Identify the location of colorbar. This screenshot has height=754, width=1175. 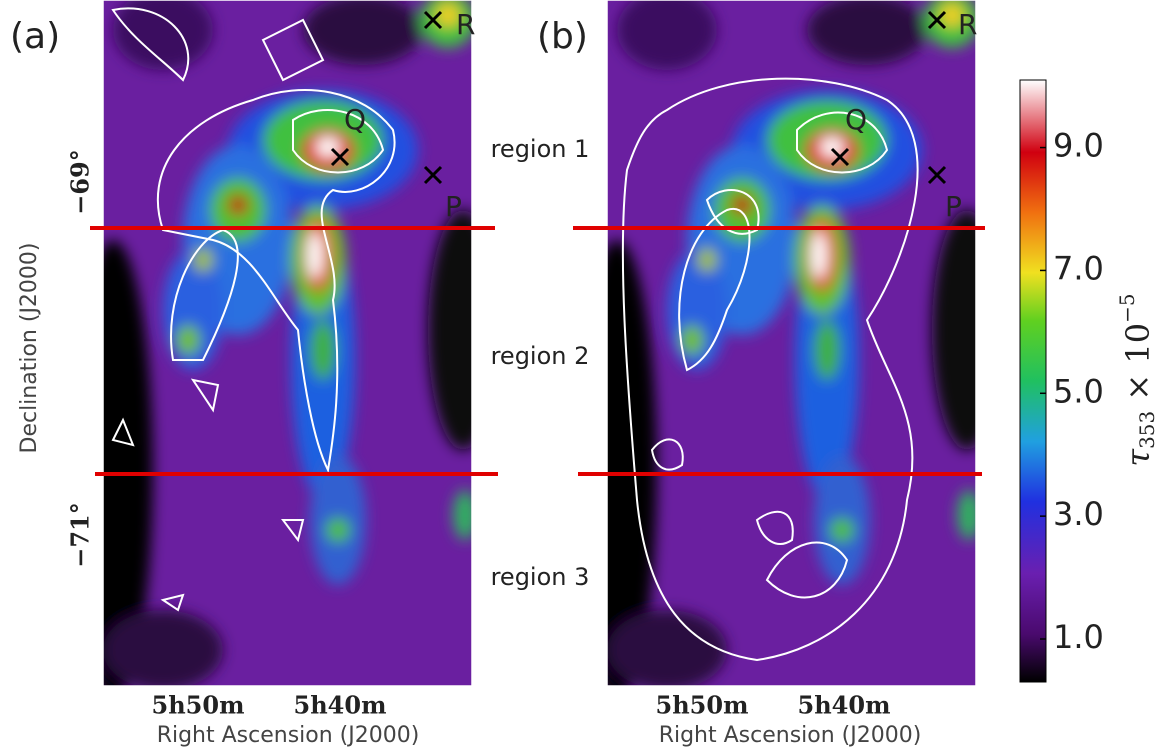
(1033, 381).